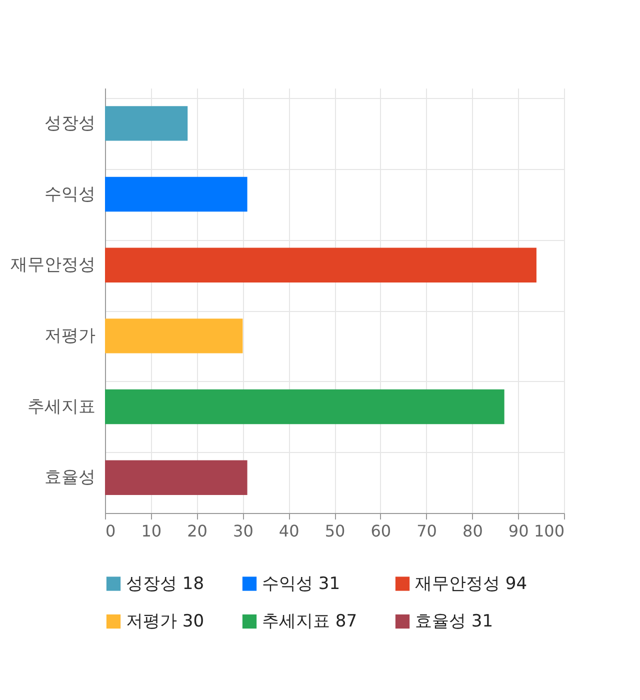 This screenshot has height=700, width=640. I want to click on x-tick-label: 80, so click(472, 531).